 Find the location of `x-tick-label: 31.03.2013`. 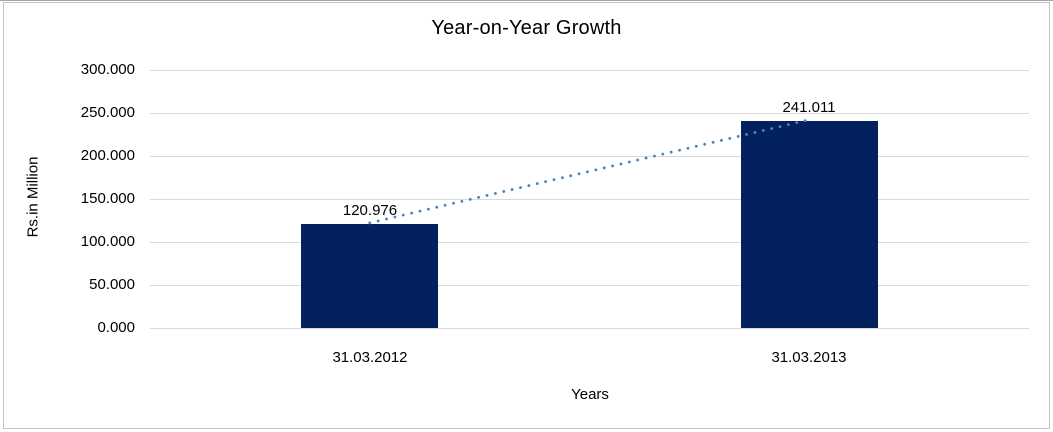

x-tick-label: 31.03.2013 is located at coordinates (809, 357).